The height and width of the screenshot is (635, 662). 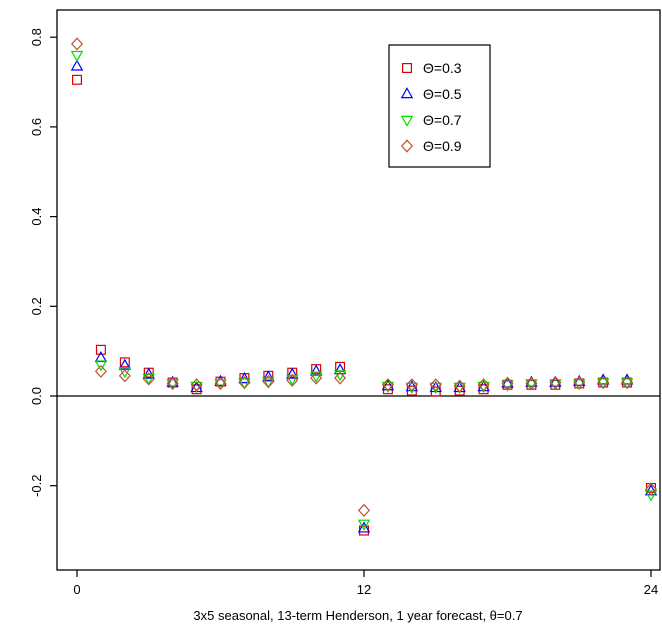 I want to click on point-series-3-x23, so click(x=627, y=384).